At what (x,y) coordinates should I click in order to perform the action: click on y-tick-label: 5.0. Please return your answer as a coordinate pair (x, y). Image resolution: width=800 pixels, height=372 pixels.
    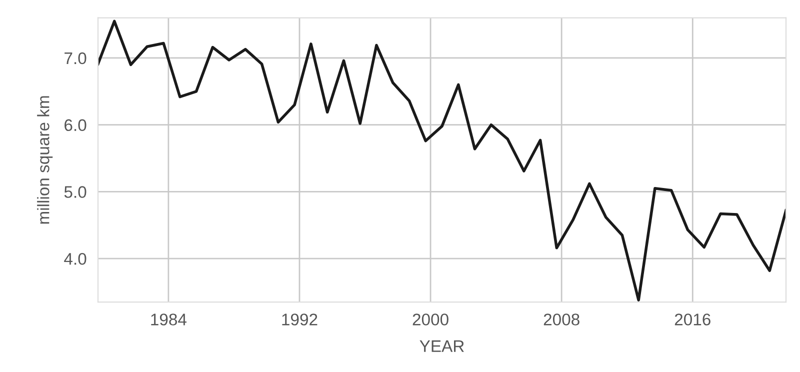
    Looking at the image, I should click on (75, 192).